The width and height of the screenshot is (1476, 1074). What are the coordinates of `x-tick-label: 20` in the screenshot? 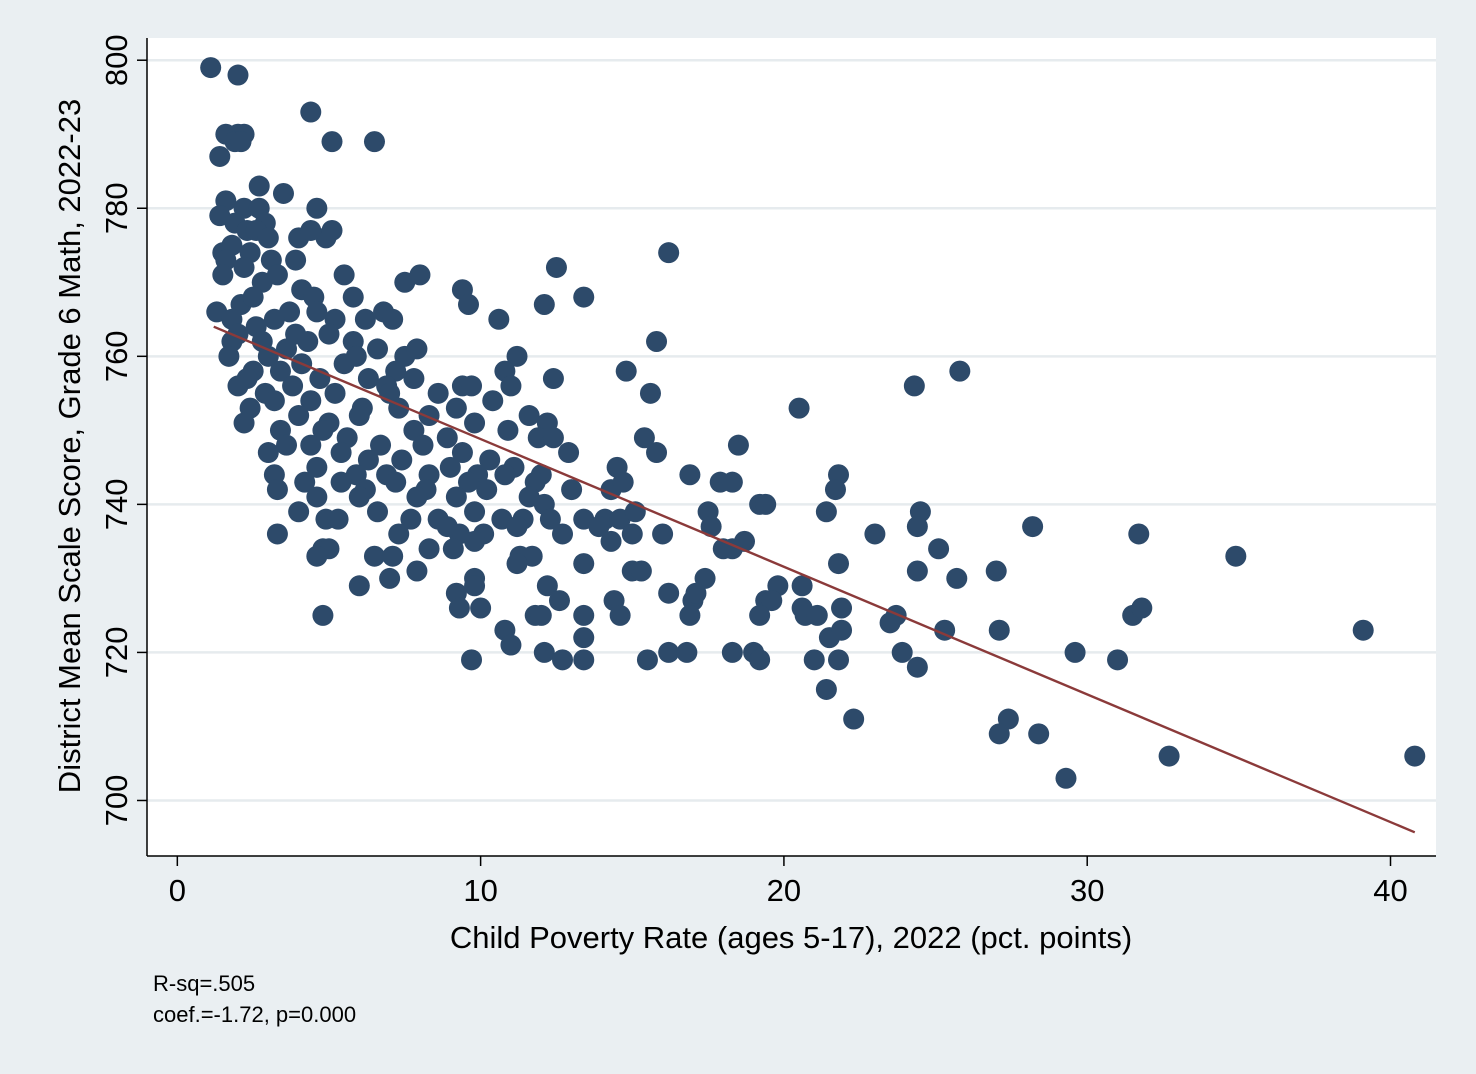 It's located at (784, 890).